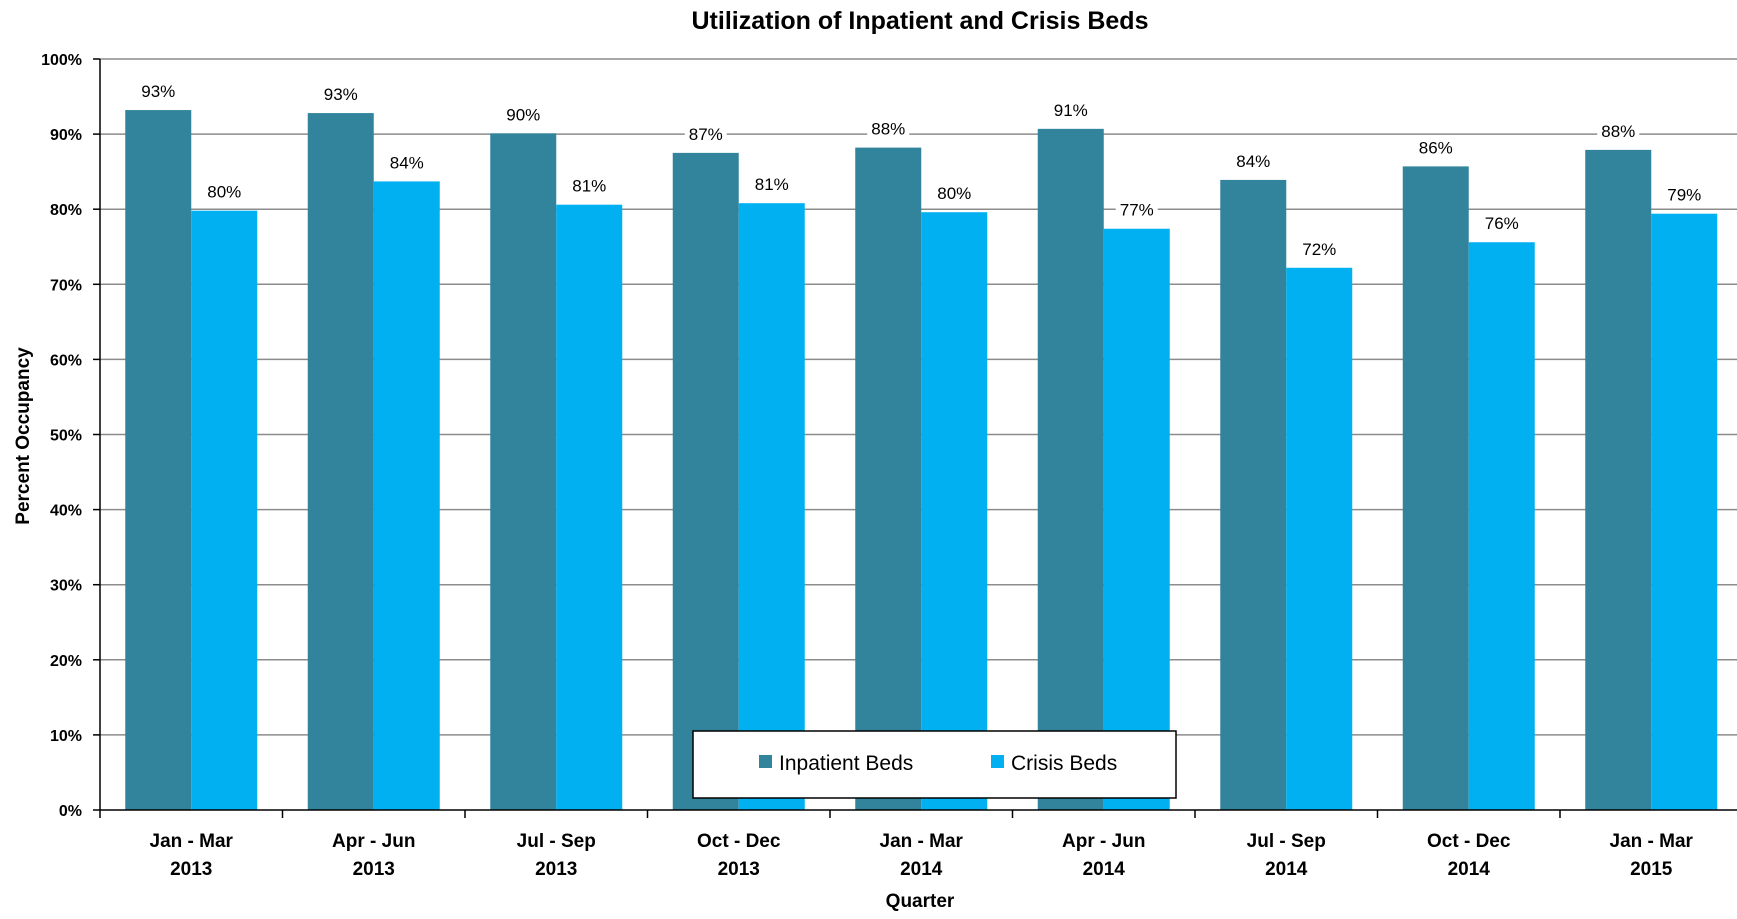 The width and height of the screenshot is (1737, 919). What do you see at coordinates (66, 436) in the screenshot?
I see `y-tick-label: 50%` at bounding box center [66, 436].